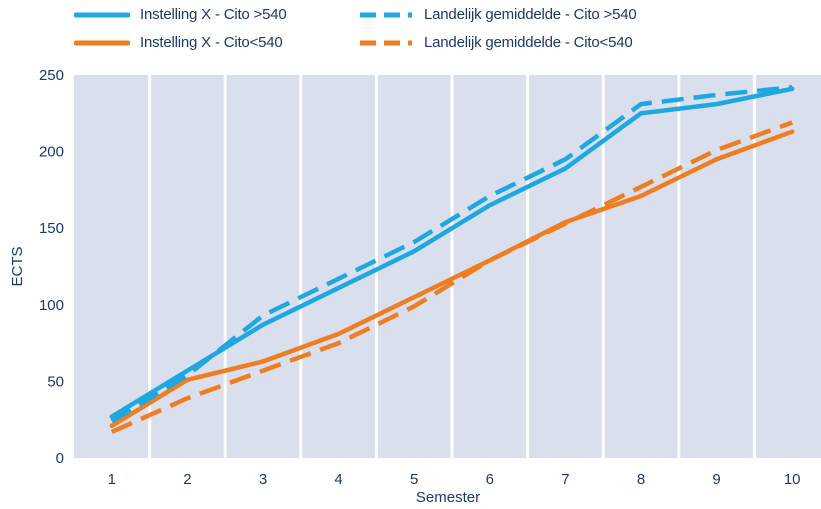  Describe the element at coordinates (716, 479) in the screenshot. I see `x-tick-label: 9` at that location.